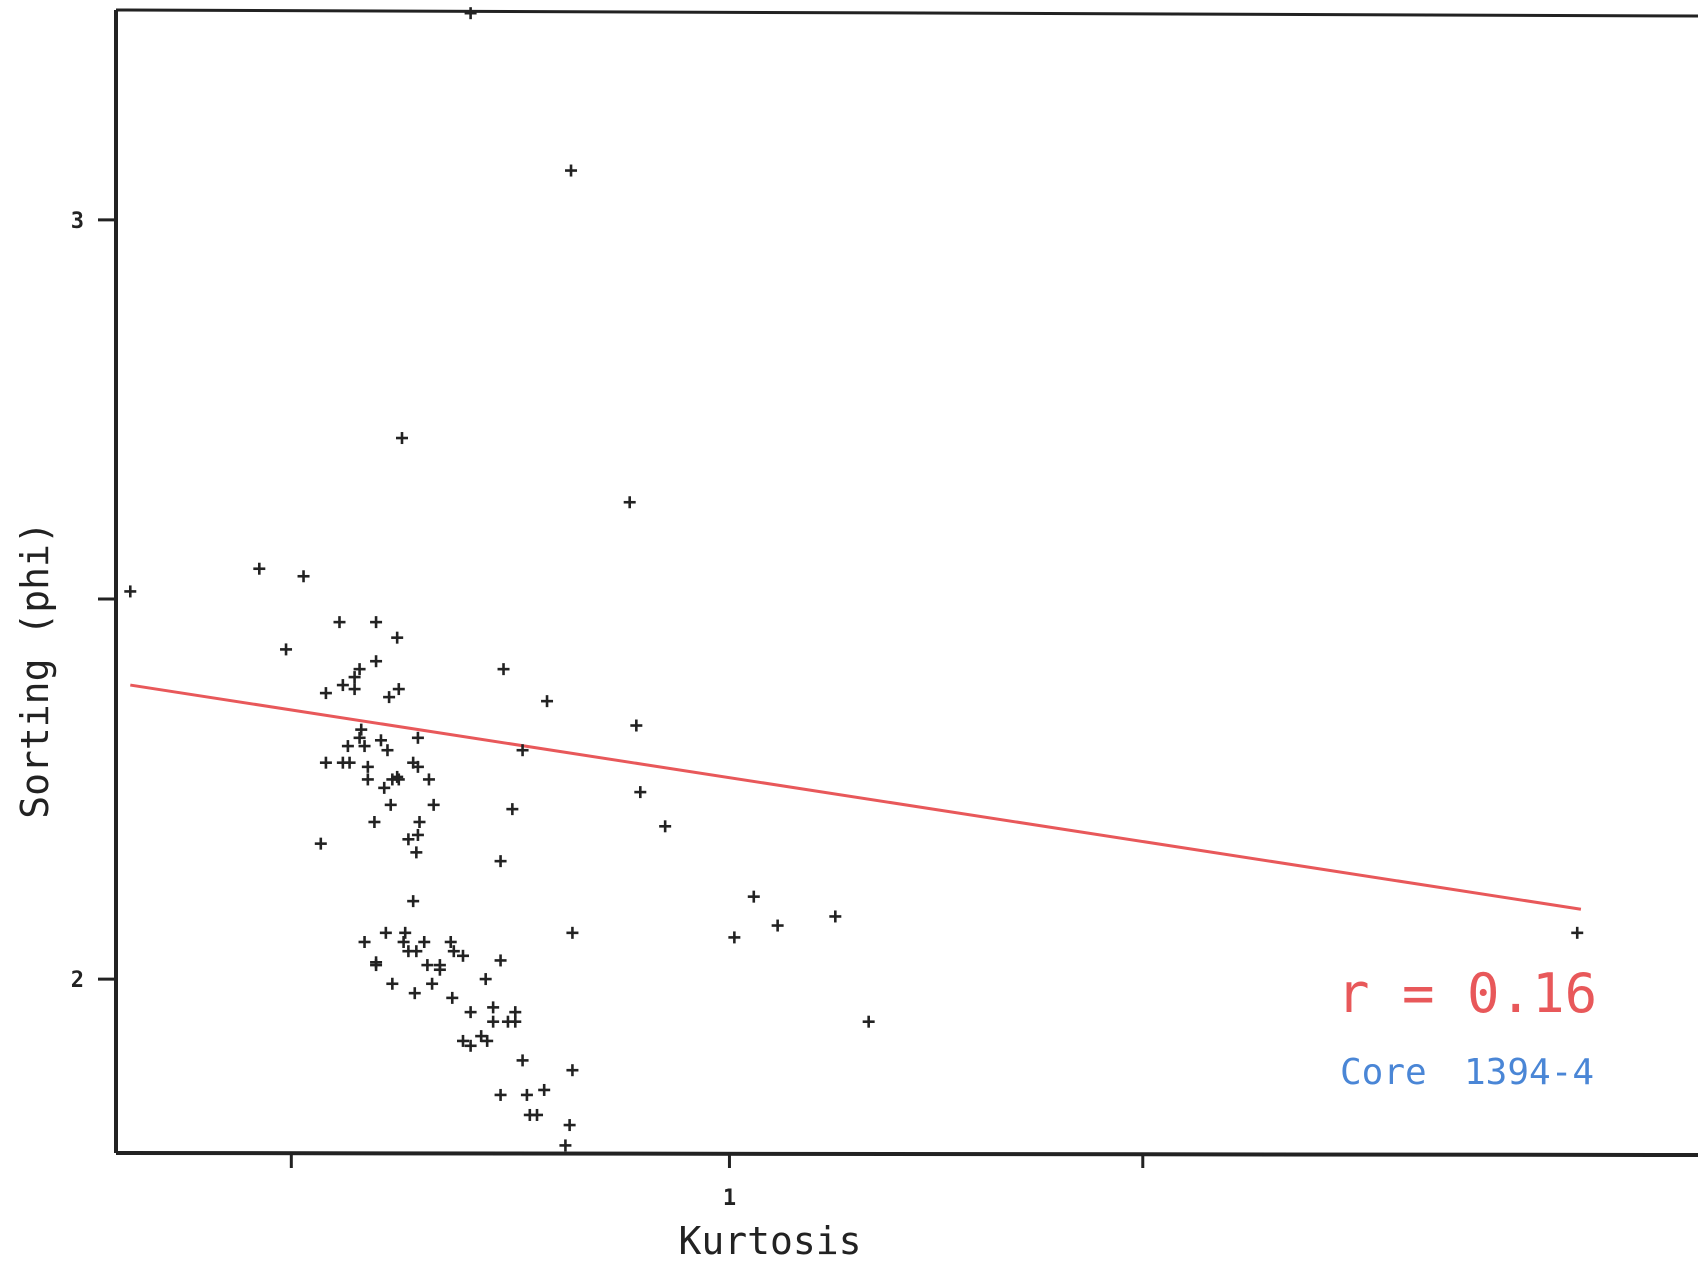 This screenshot has height=1268, width=1698. Describe the element at coordinates (1529, 1072) in the screenshot. I see `core-id-label: 1394-4` at that location.